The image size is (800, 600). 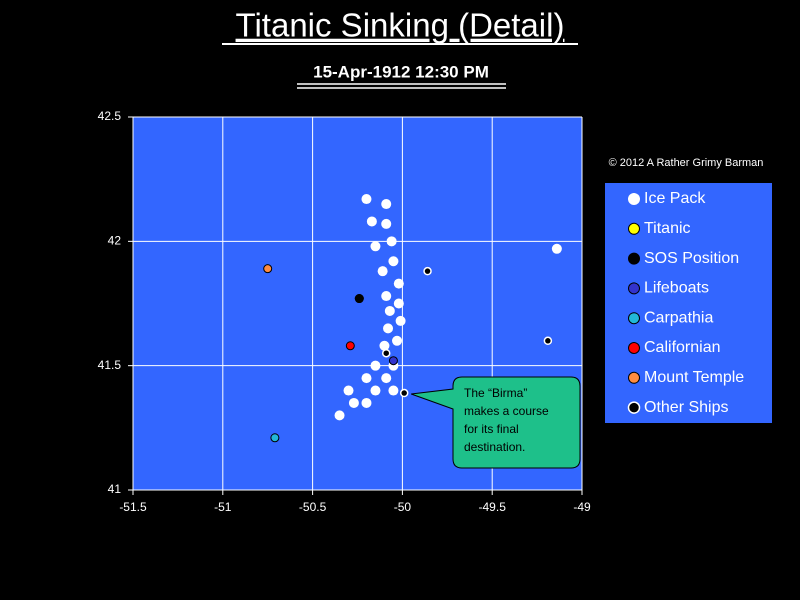 I want to click on y-tick-label: 41.5, so click(x=110, y=365).